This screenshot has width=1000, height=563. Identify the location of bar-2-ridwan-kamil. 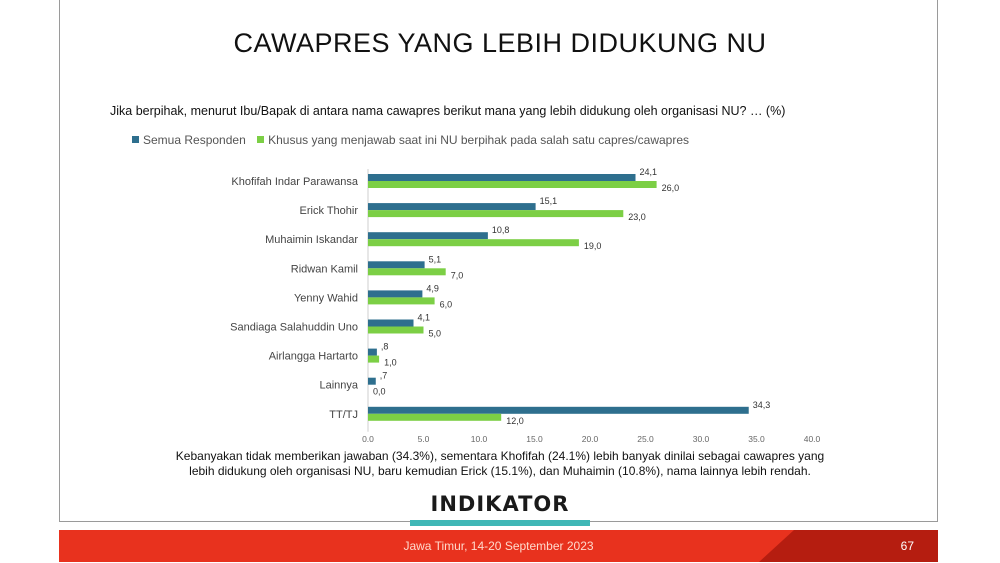
(407, 272).